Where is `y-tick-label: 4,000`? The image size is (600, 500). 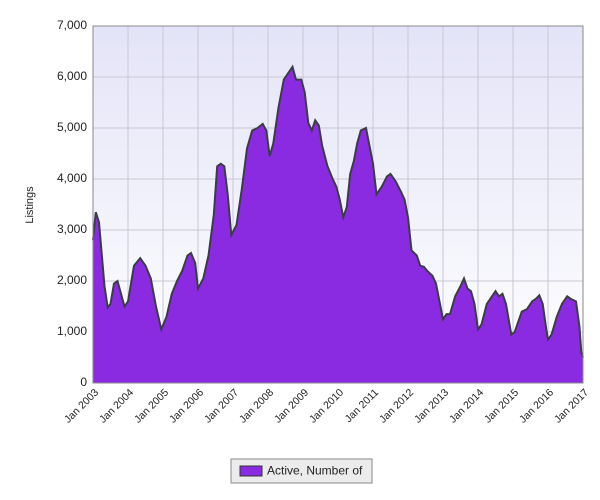 y-tick-label: 4,000 is located at coordinates (72, 178).